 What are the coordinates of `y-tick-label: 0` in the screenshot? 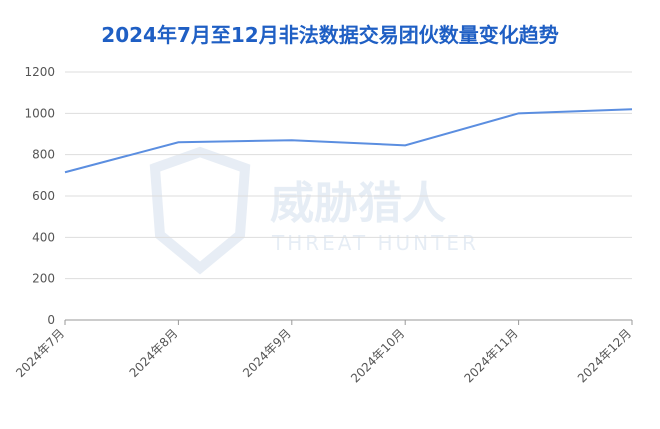 It's located at (51, 320).